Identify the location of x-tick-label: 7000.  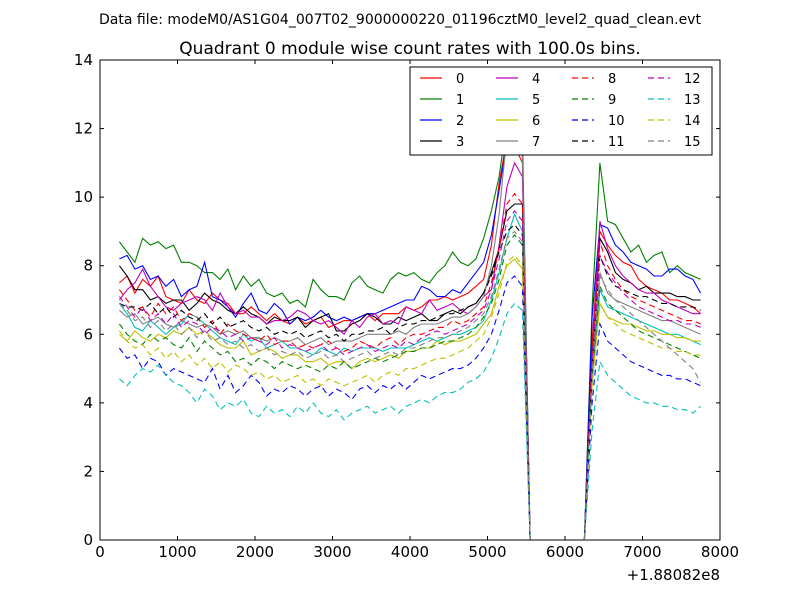
(642, 552).